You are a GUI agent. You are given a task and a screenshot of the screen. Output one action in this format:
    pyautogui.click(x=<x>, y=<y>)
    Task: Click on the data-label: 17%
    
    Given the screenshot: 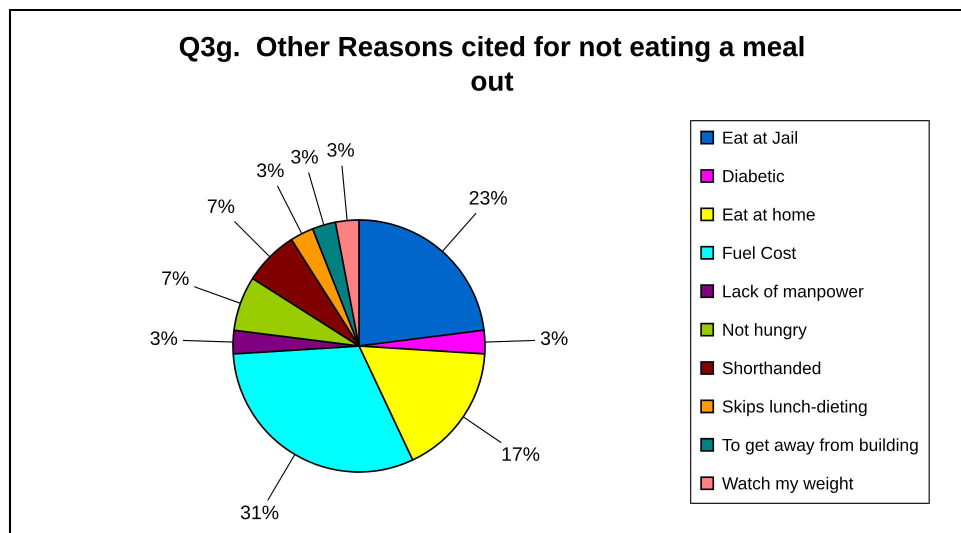 What is the action you would take?
    pyautogui.click(x=521, y=454)
    